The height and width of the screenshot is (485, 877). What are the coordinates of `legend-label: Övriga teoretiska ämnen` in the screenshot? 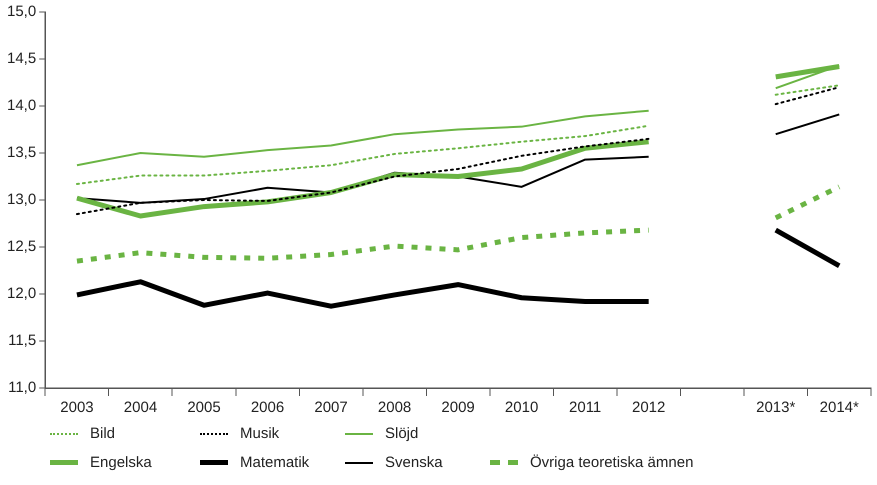 It's located at (612, 462).